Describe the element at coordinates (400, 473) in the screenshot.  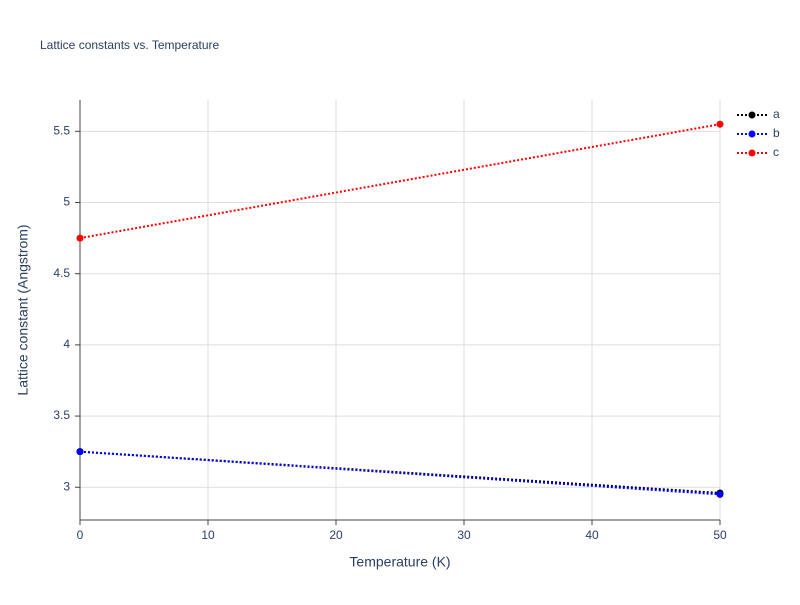
I see `series-line` at that location.